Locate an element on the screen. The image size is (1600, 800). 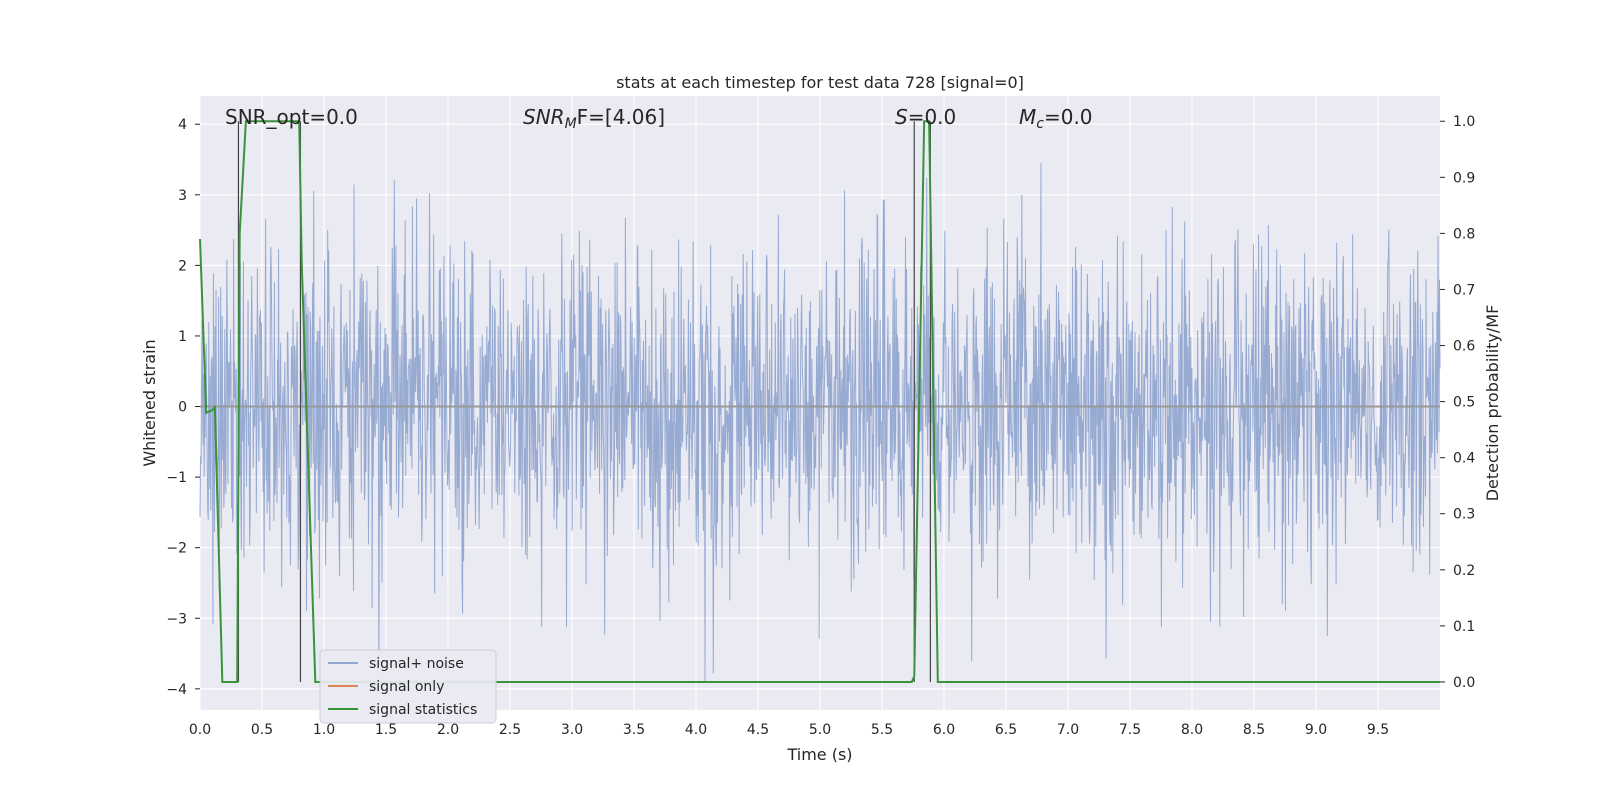
s-label: S is located at coordinates (901, 117).